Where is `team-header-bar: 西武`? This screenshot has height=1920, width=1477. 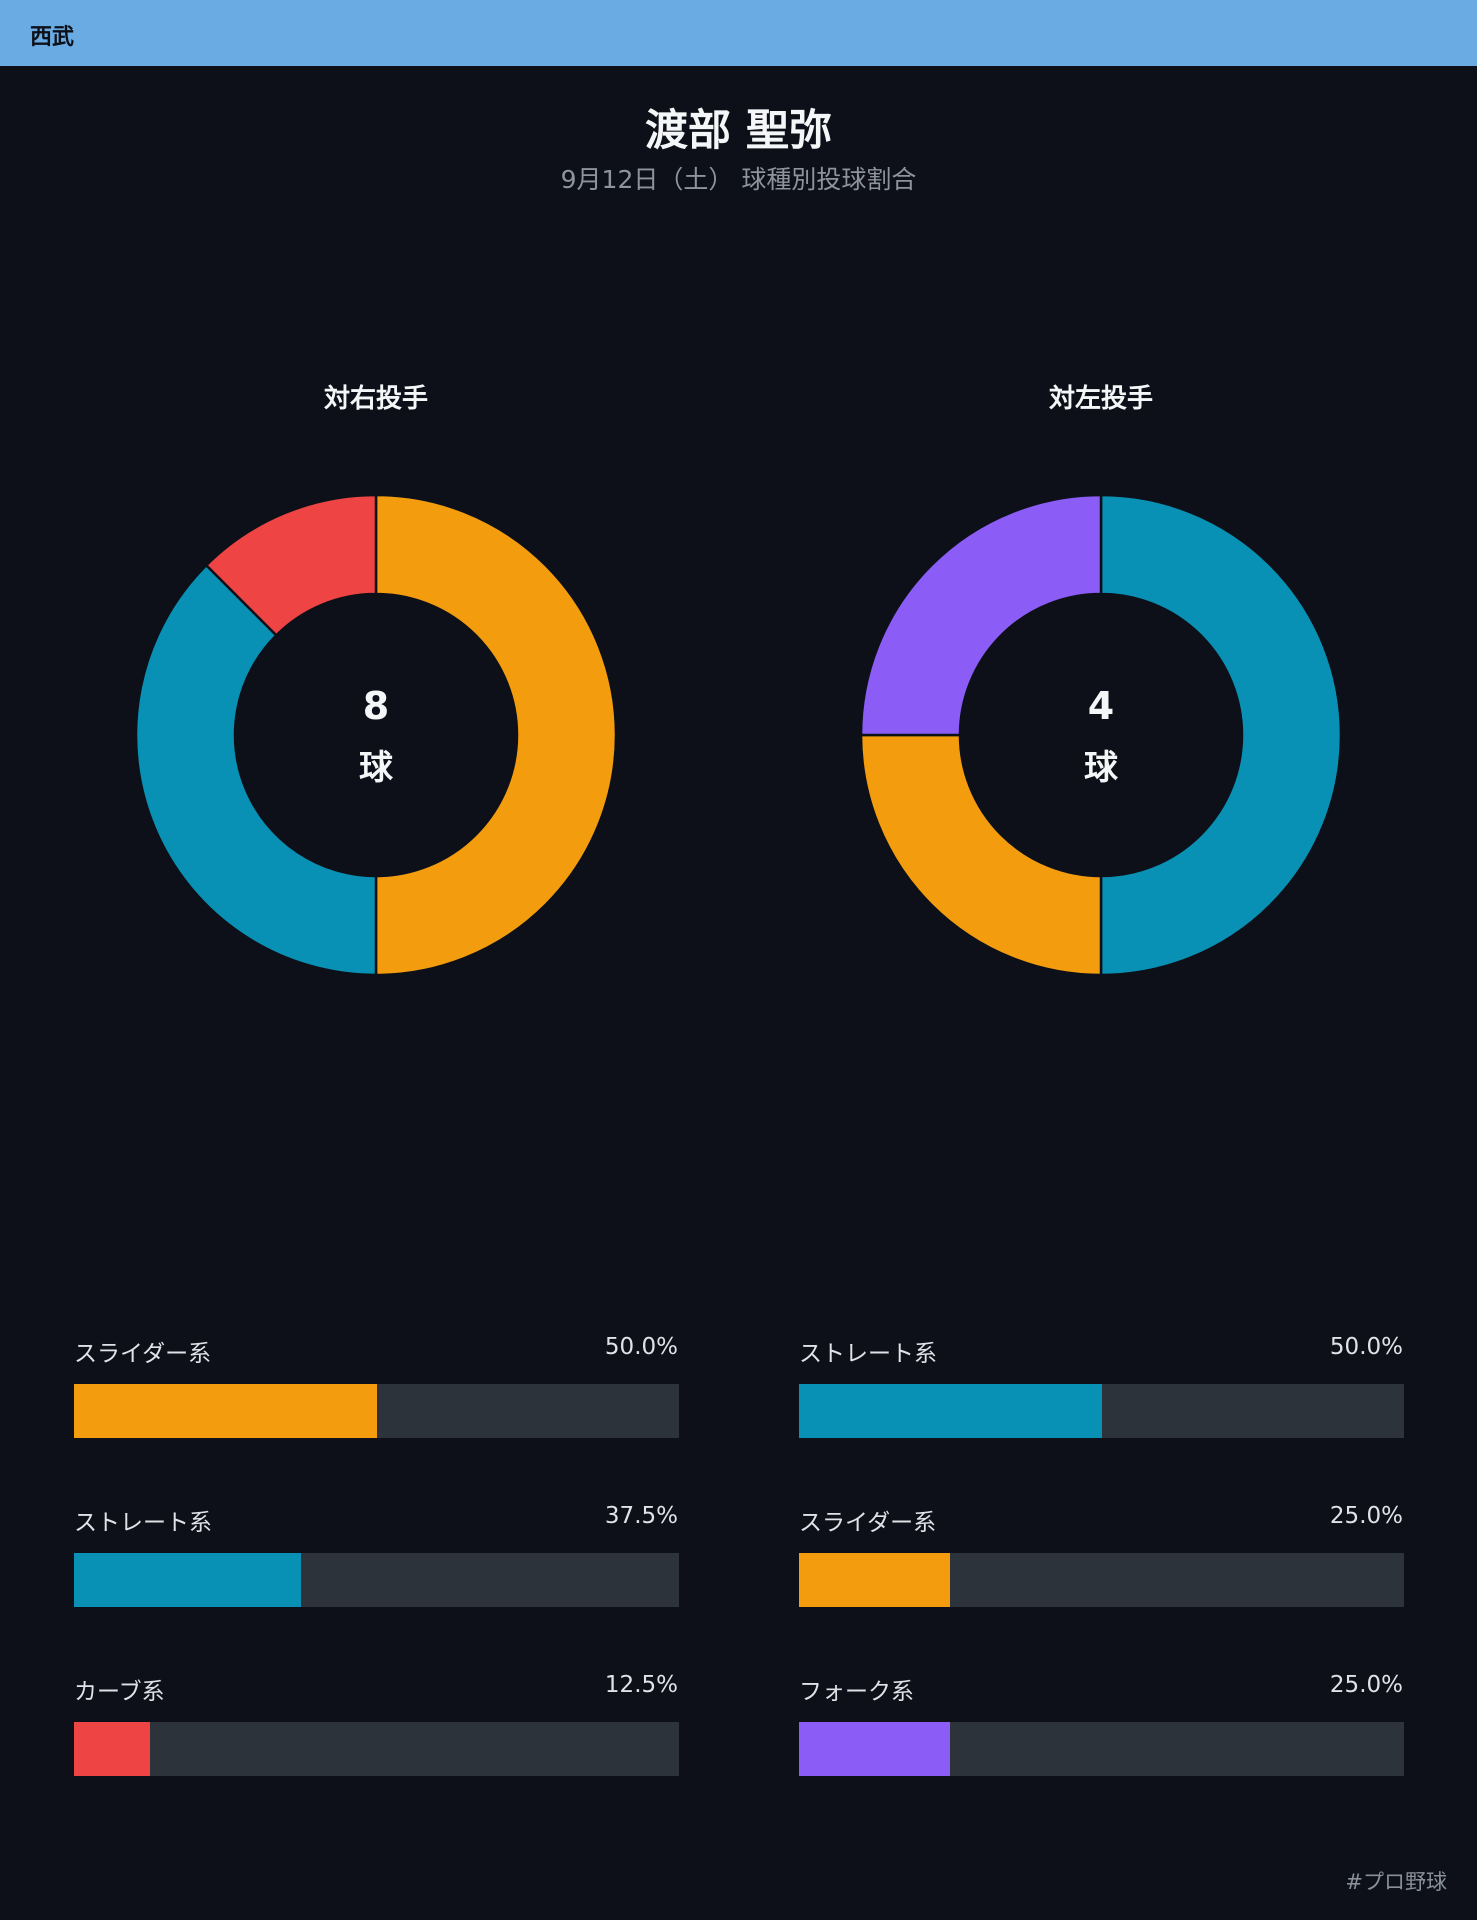 team-header-bar: 西武 is located at coordinates (738, 33).